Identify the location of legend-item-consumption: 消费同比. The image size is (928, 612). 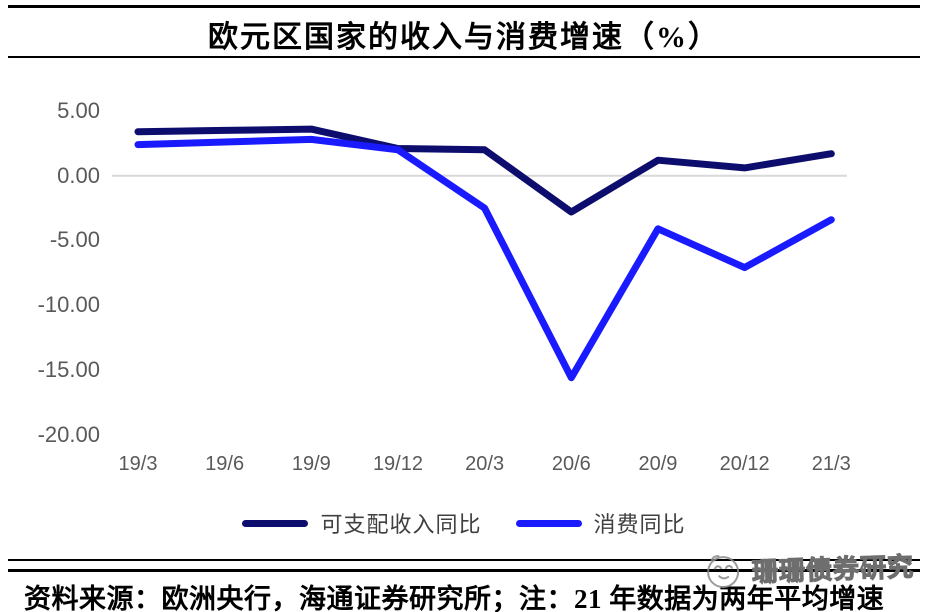
(600, 523).